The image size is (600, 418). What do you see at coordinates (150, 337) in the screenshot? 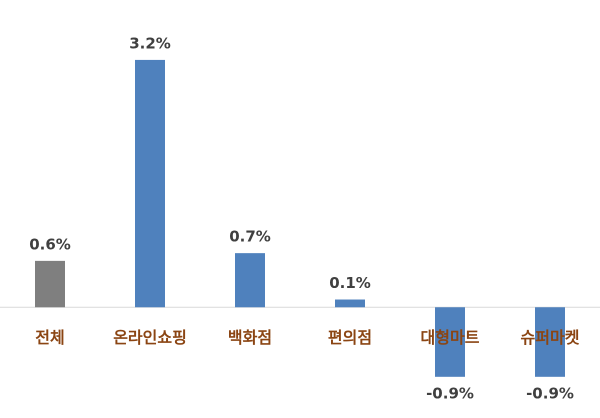
I see `category-label: 온라인쇼핑` at bounding box center [150, 337].